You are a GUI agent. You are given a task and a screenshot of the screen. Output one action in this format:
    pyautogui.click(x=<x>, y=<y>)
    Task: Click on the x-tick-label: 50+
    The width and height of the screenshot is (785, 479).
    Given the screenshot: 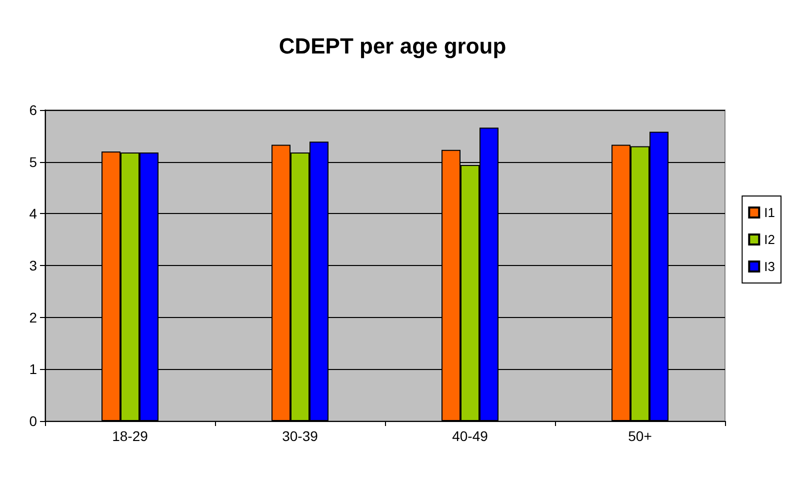 What is the action you would take?
    pyautogui.click(x=640, y=436)
    